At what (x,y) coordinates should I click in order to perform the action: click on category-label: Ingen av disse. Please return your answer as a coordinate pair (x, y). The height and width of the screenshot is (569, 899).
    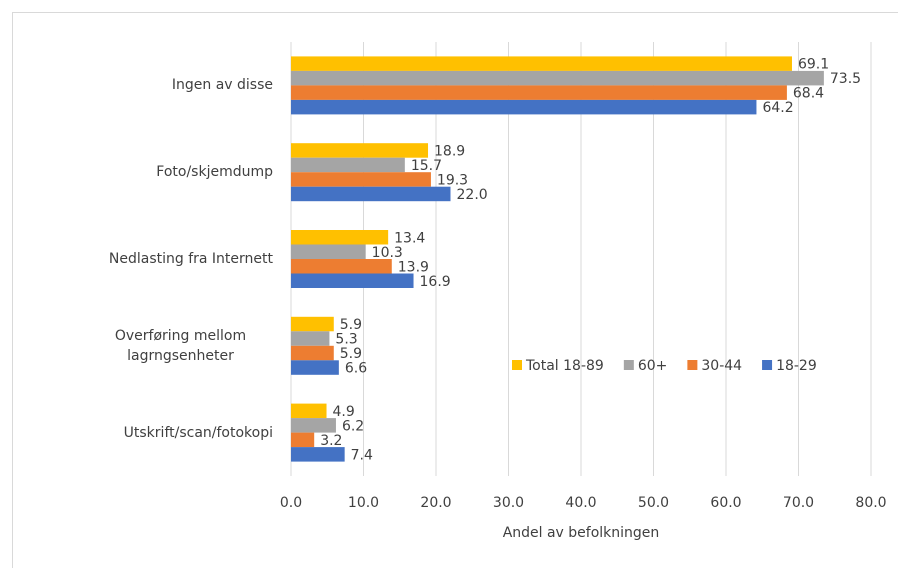
    Looking at the image, I should click on (222, 85).